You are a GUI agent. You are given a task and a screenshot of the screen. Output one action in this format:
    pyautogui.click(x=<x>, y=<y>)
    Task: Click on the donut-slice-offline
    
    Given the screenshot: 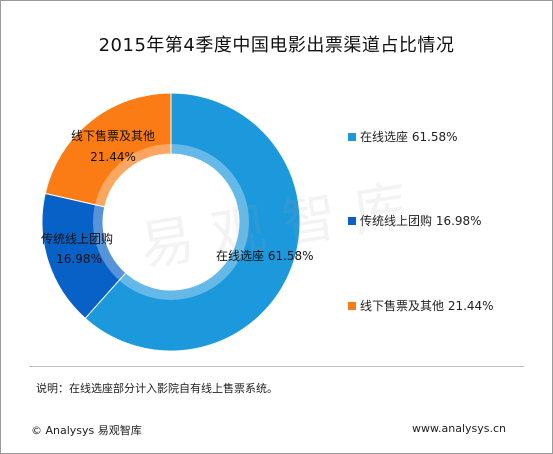 What is the action you would take?
    pyautogui.click(x=108, y=150)
    